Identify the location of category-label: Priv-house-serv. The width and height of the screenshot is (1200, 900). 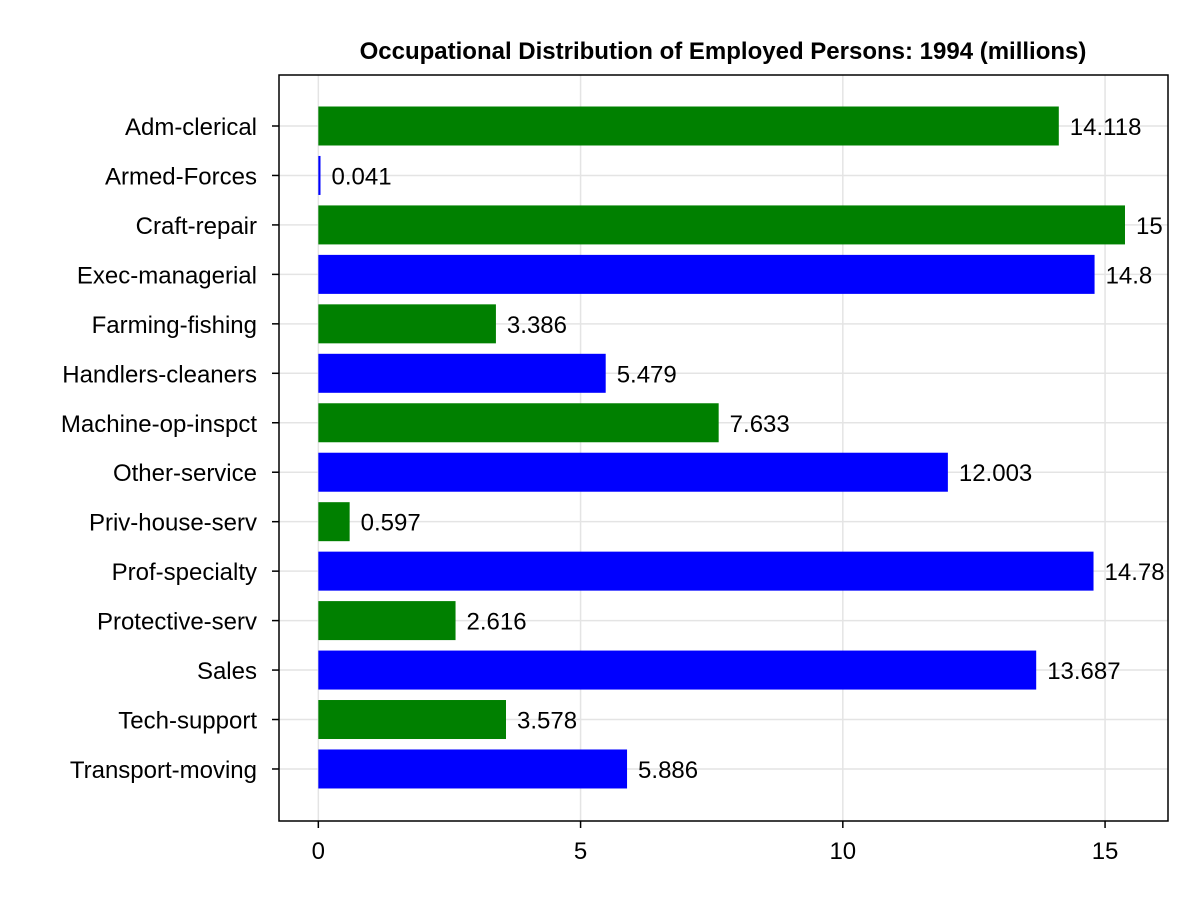
(173, 523).